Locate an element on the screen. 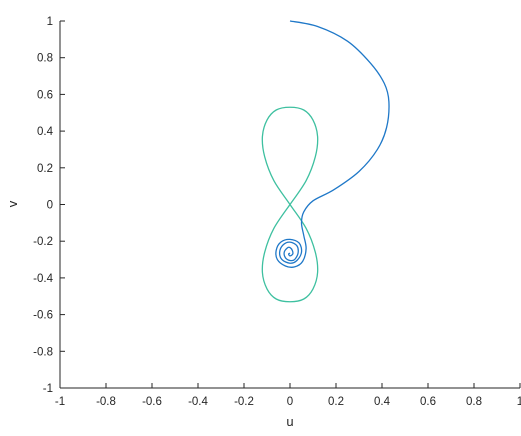 The image size is (521, 436). x-tick-label: 0 is located at coordinates (290, 402).